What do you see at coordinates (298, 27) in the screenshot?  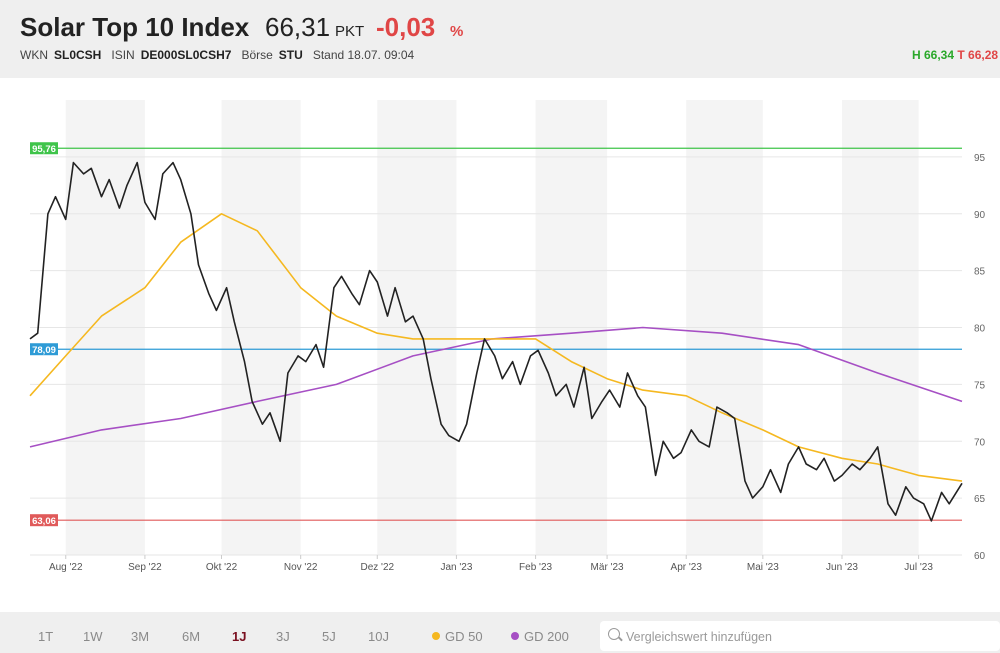 I see `current-price: 66,31` at bounding box center [298, 27].